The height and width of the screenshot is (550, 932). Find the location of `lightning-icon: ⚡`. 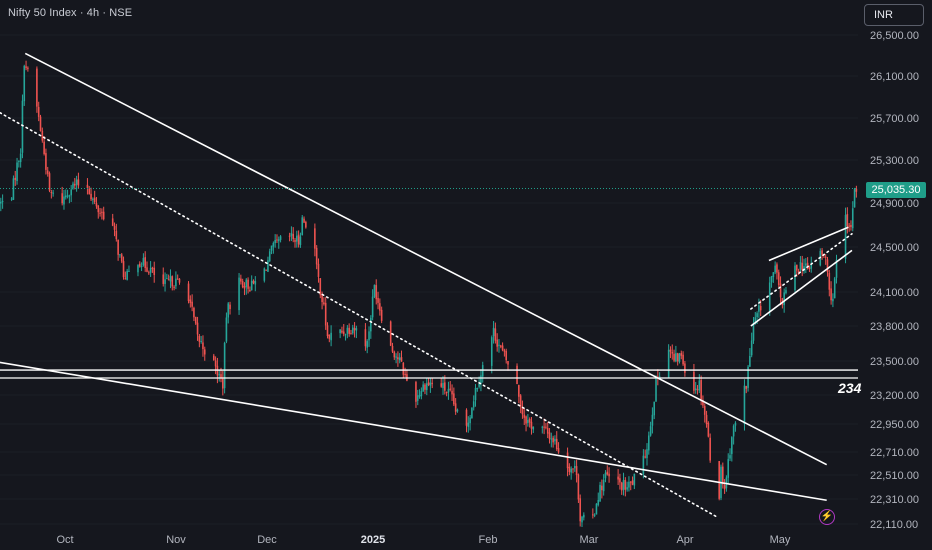

lightning-icon: ⚡ is located at coordinates (827, 517).